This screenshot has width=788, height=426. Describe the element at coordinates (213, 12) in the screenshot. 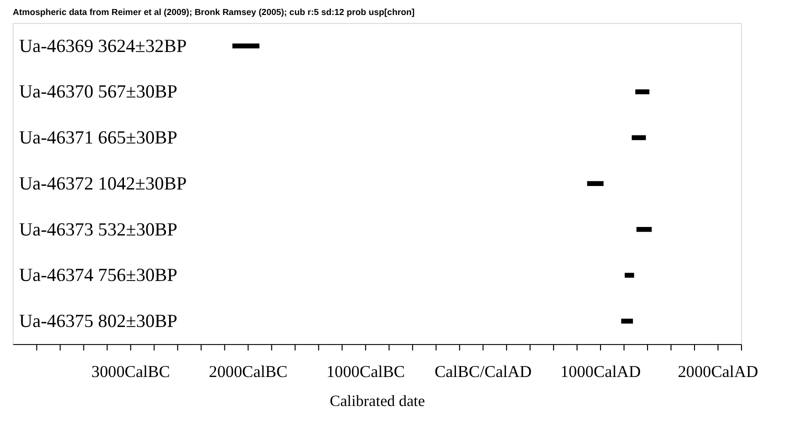

I see `chart-title: Atmospheric data from Reimer et al (2009); Bronk Ramsey (2005); cub r:5 sd:12 prob usp[chron]` at that location.